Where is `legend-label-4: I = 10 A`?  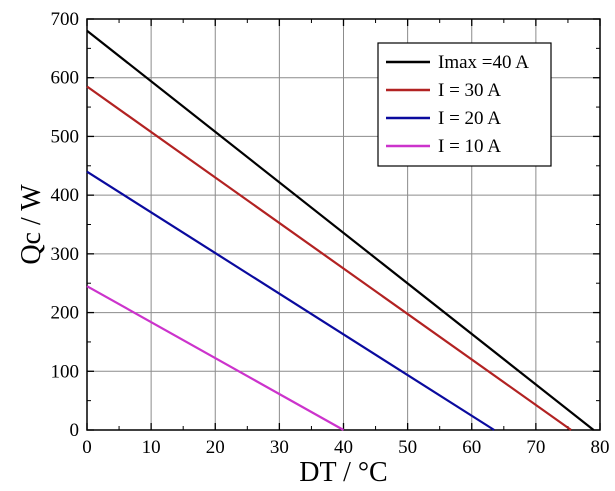
legend-label-4: I = 10 A is located at coordinates (469, 146).